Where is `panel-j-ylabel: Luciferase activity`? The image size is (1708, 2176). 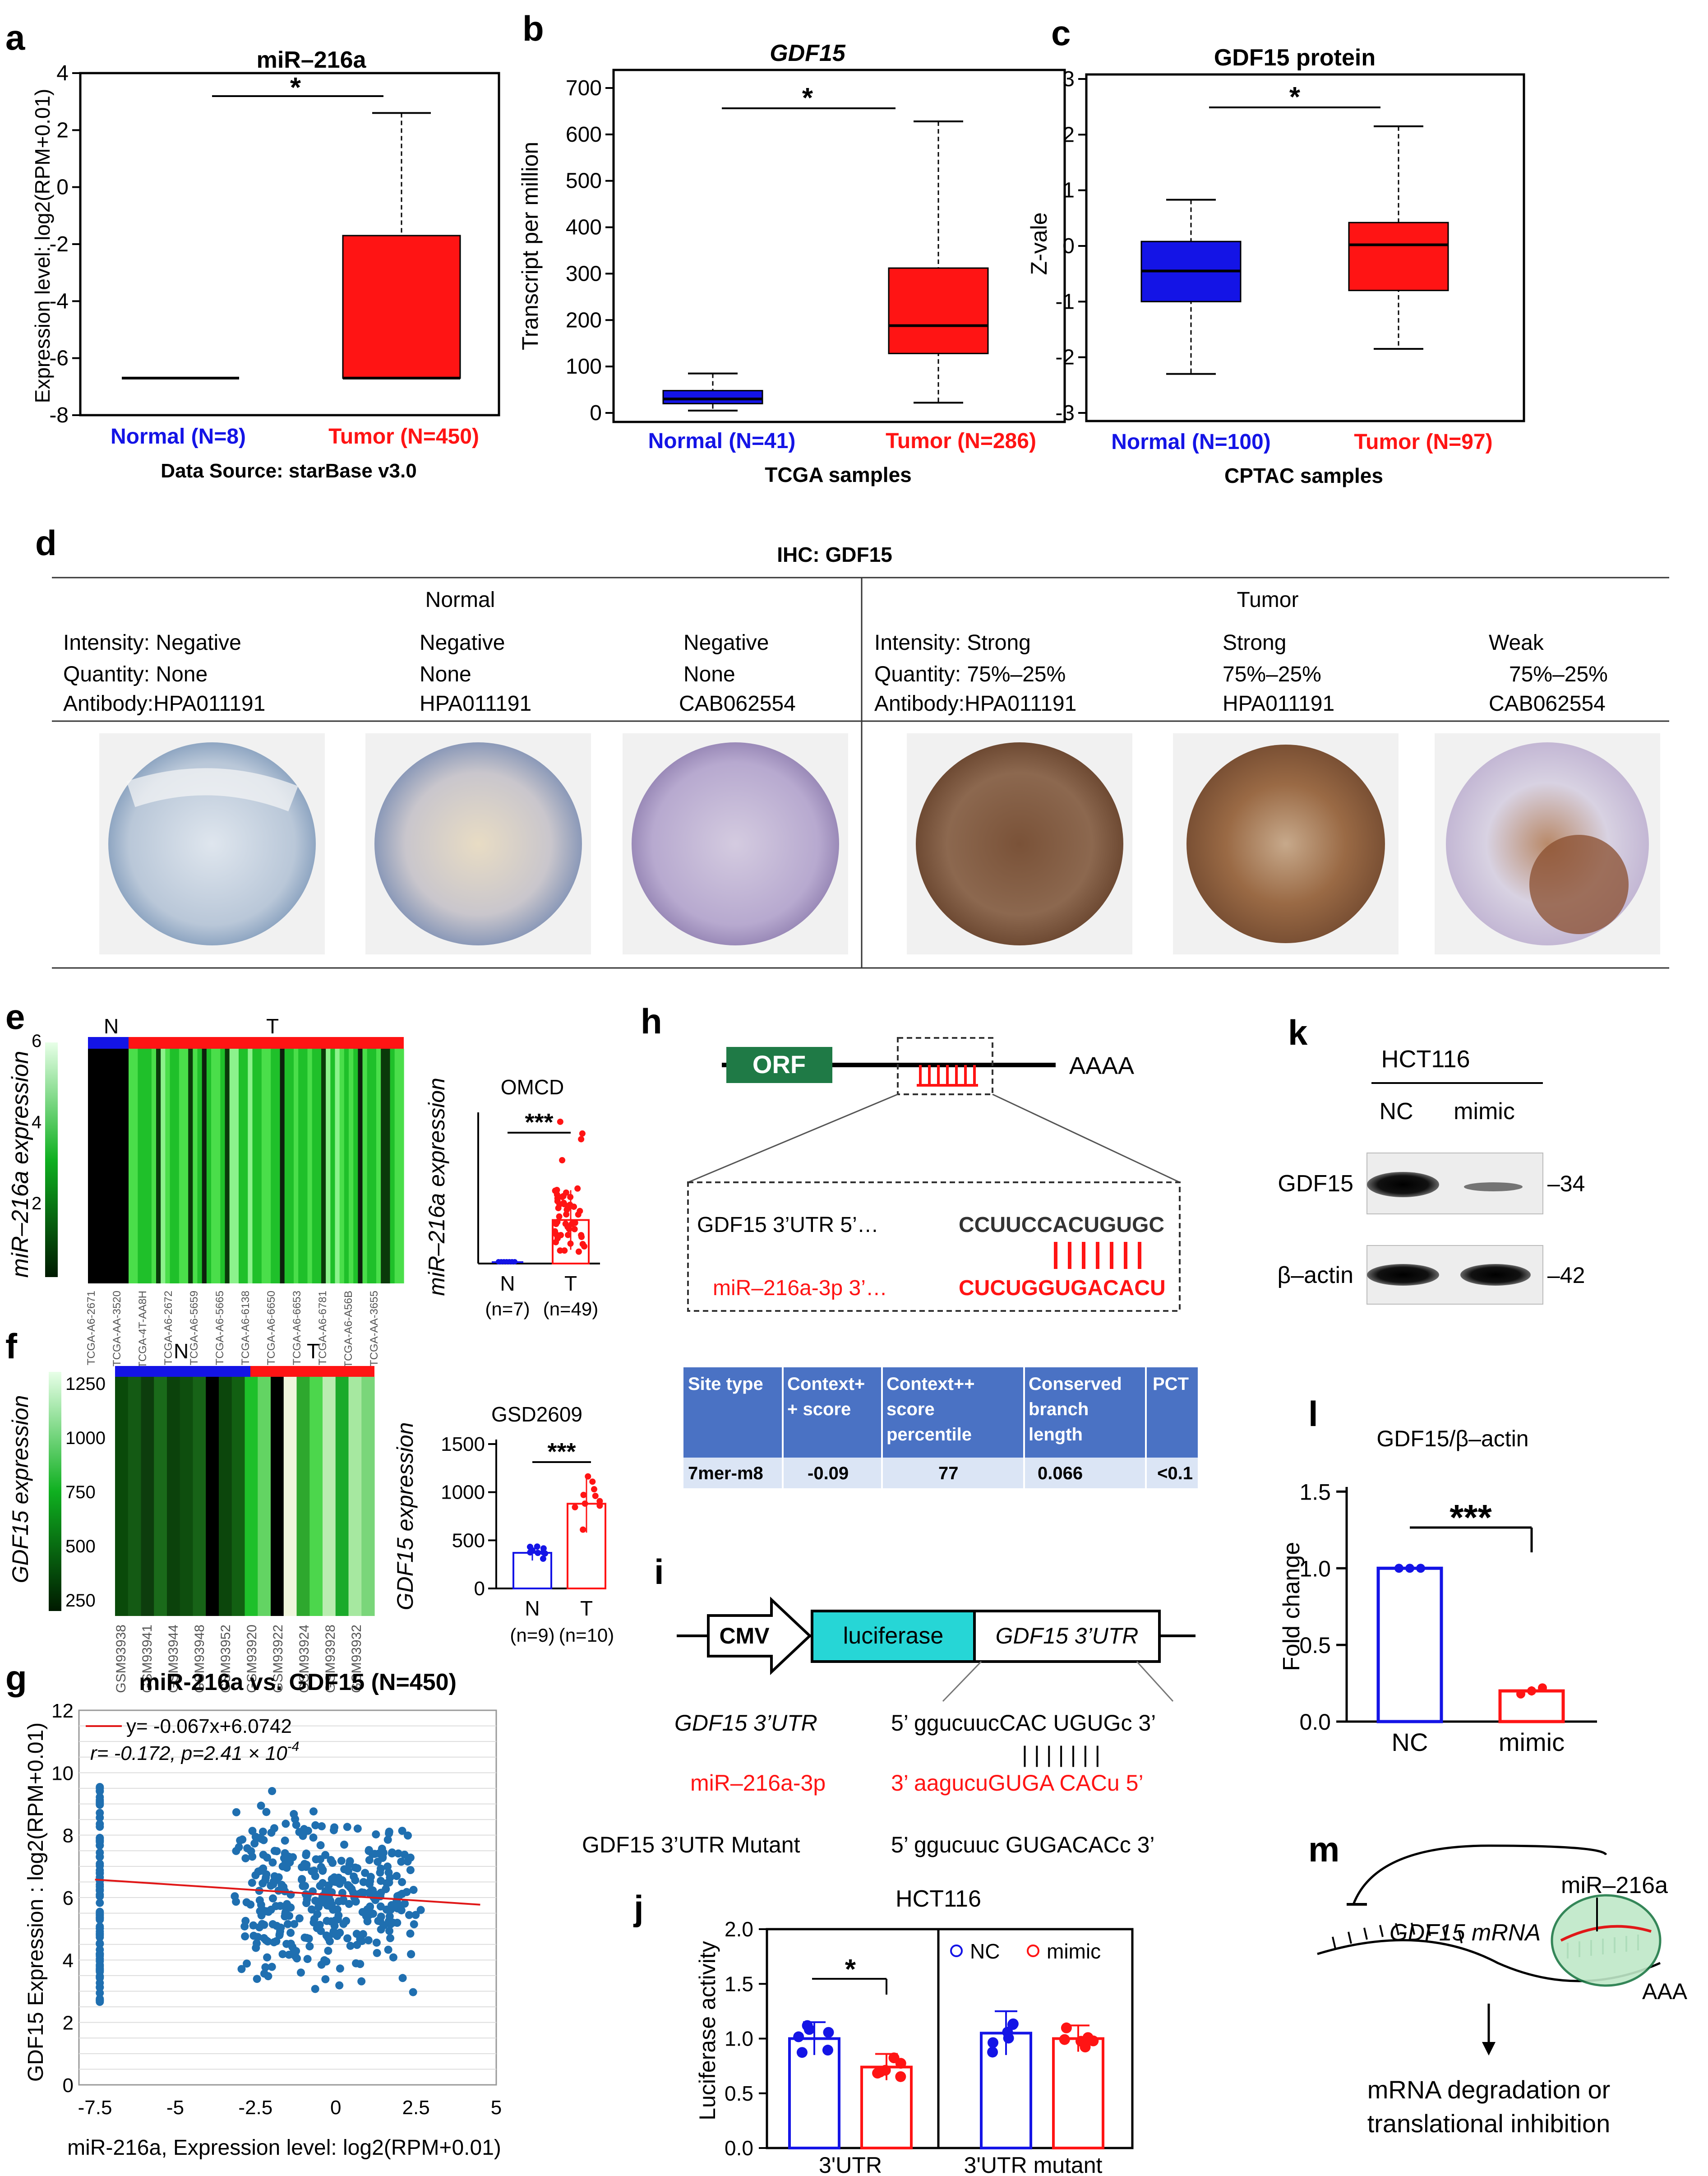 panel-j-ylabel: Luciferase activity is located at coordinates (707, 2030).